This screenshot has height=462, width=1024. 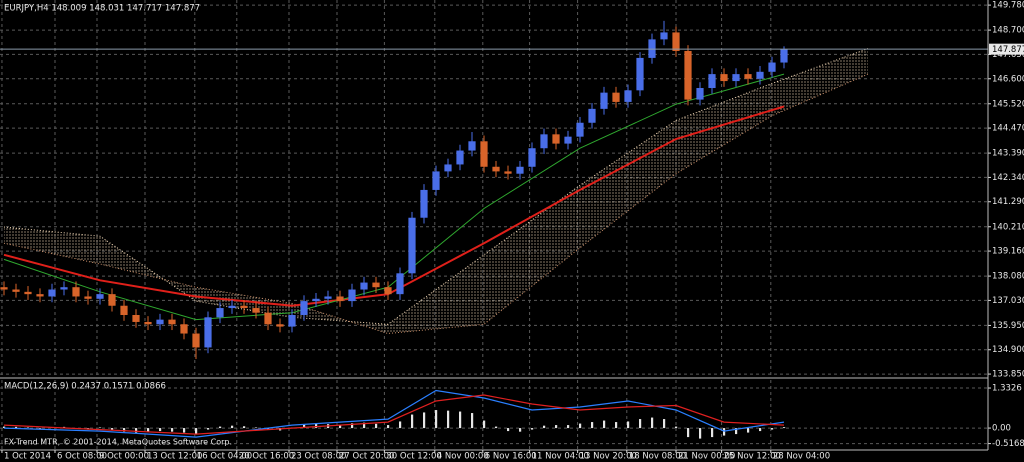 What do you see at coordinates (1008, 178) in the screenshot?
I see `y-tick-label: 142.340` at bounding box center [1008, 178].